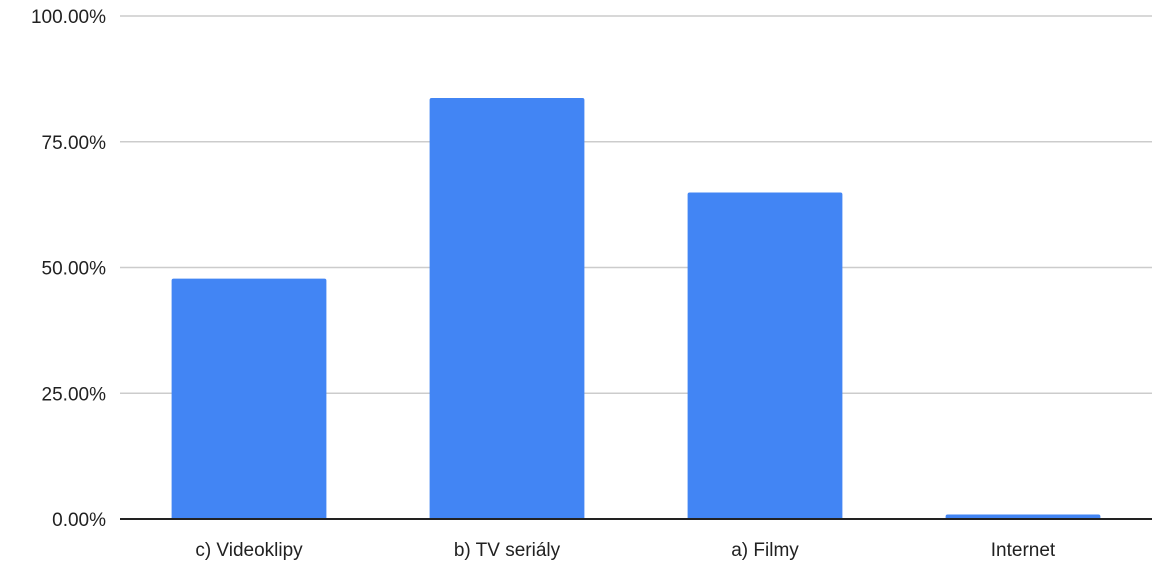 This screenshot has width=1164, height=564. What do you see at coordinates (74, 394) in the screenshot?
I see `y-tick-label: 25.00%` at bounding box center [74, 394].